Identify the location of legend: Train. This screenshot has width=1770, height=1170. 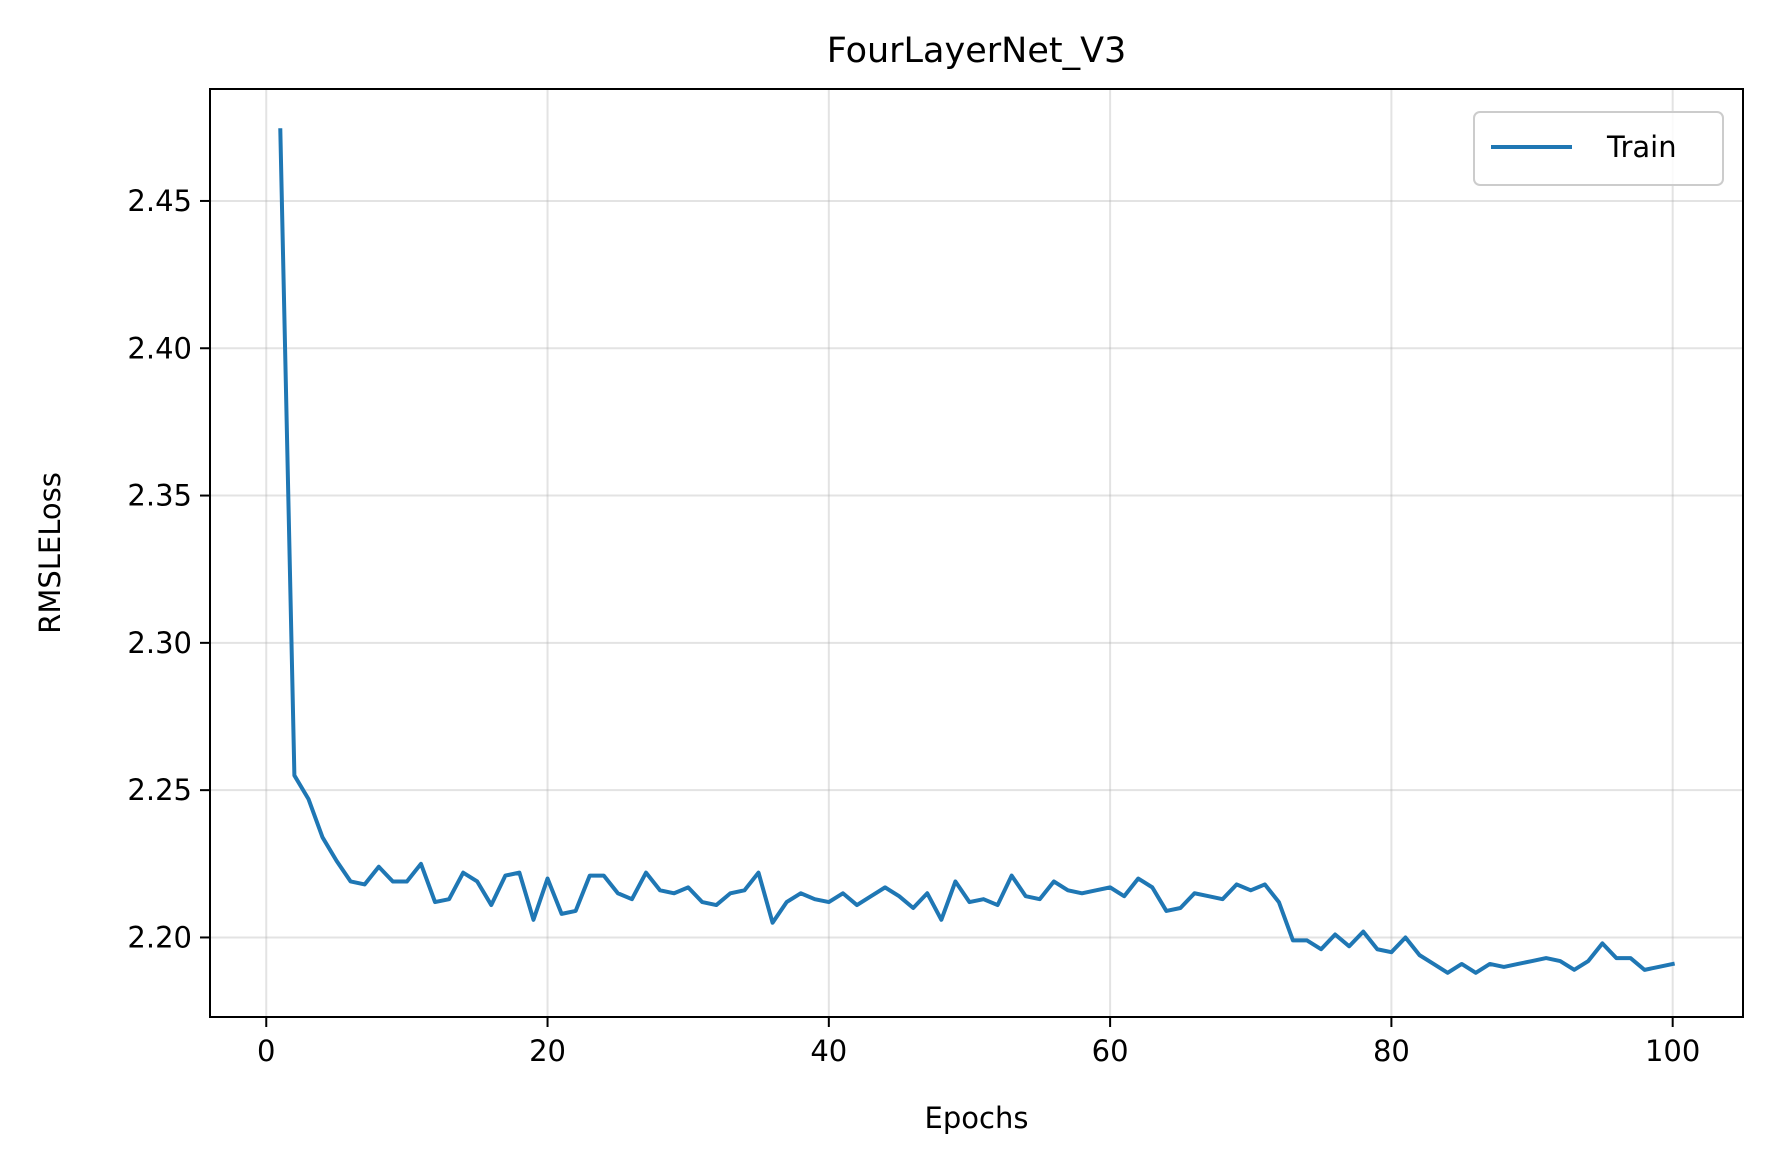
(1598, 148).